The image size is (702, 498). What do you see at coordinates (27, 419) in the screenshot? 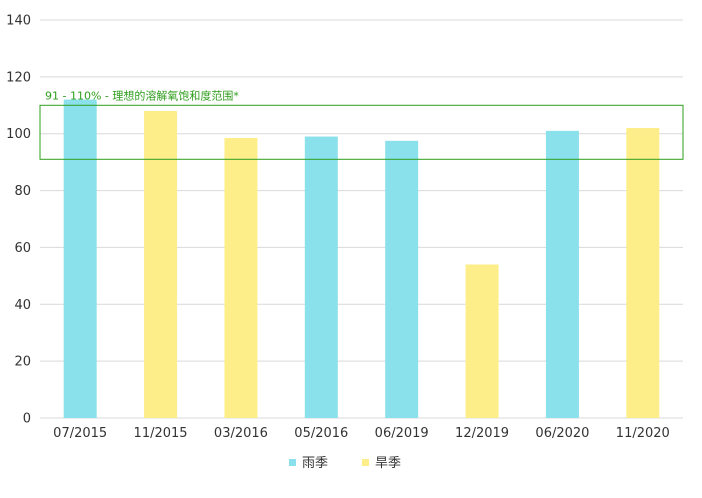
I see `y-tick-label: 0` at bounding box center [27, 419].